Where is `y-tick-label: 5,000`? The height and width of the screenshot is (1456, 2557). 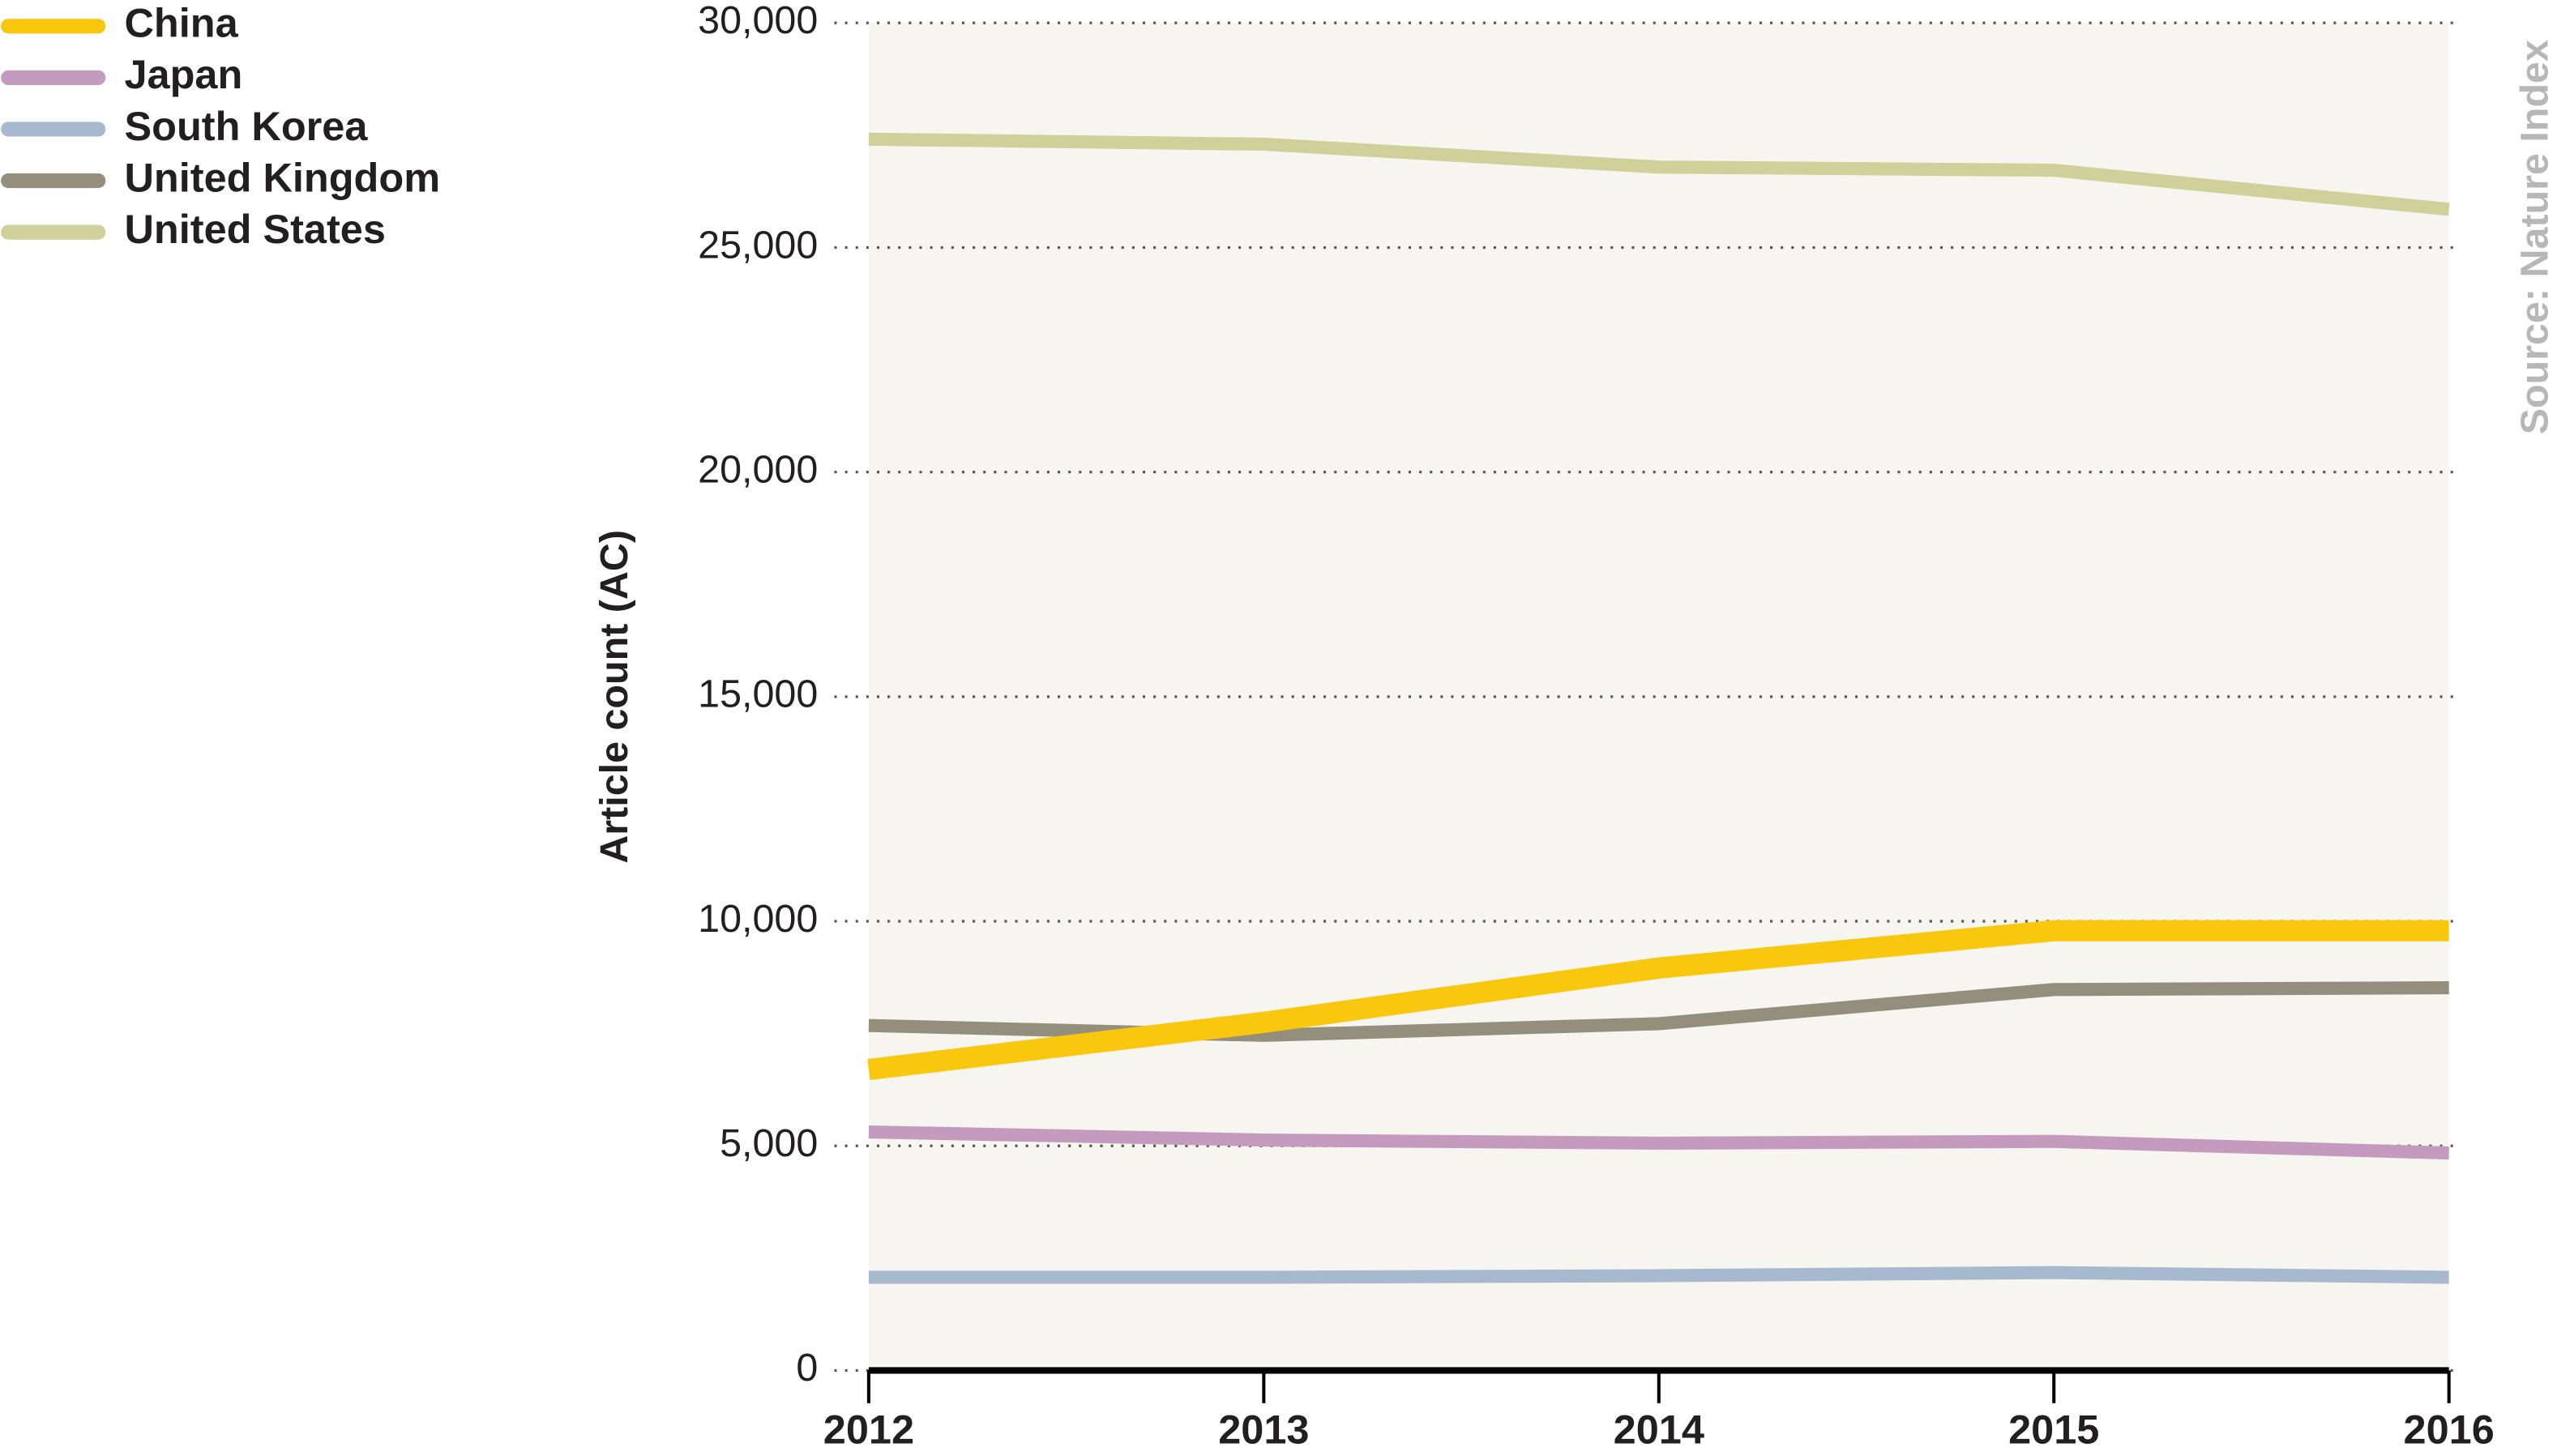 y-tick-label: 5,000 is located at coordinates (769, 1143).